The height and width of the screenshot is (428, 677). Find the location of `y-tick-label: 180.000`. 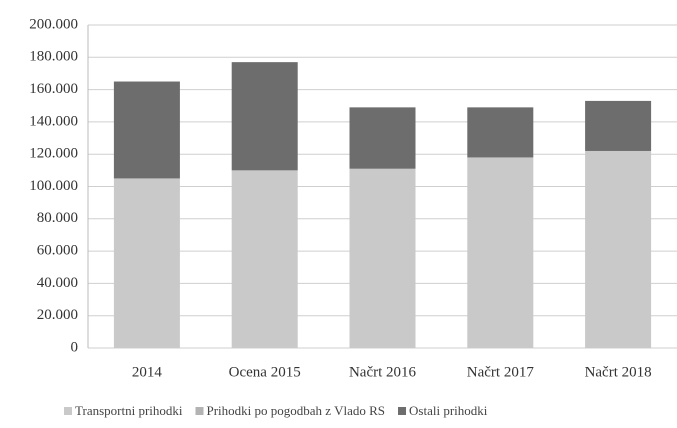

y-tick-label: 180.000 is located at coordinates (53, 57).